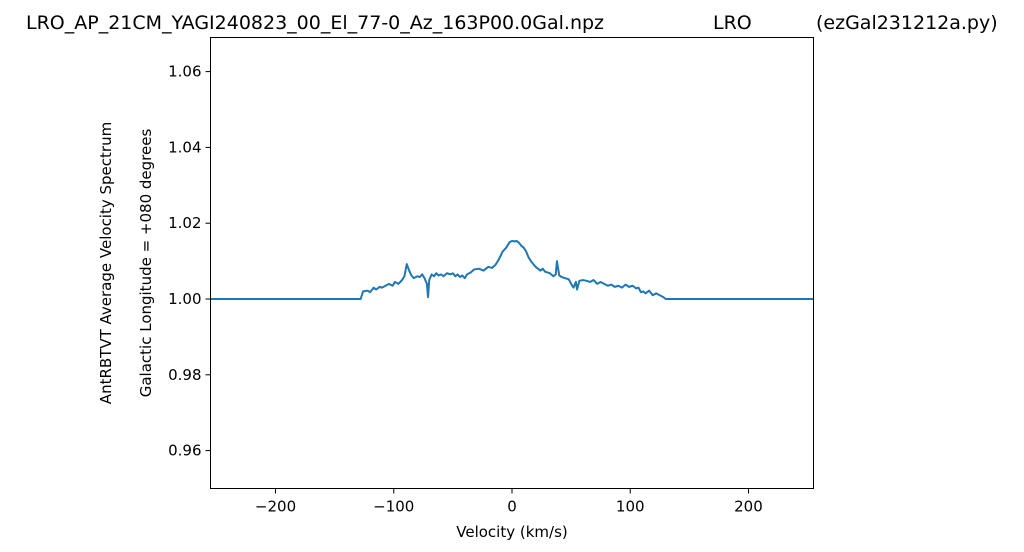 Image resolution: width=1024 pixels, height=552 pixels. Describe the element at coordinates (748, 507) in the screenshot. I see `x-tick-label: 200` at that location.